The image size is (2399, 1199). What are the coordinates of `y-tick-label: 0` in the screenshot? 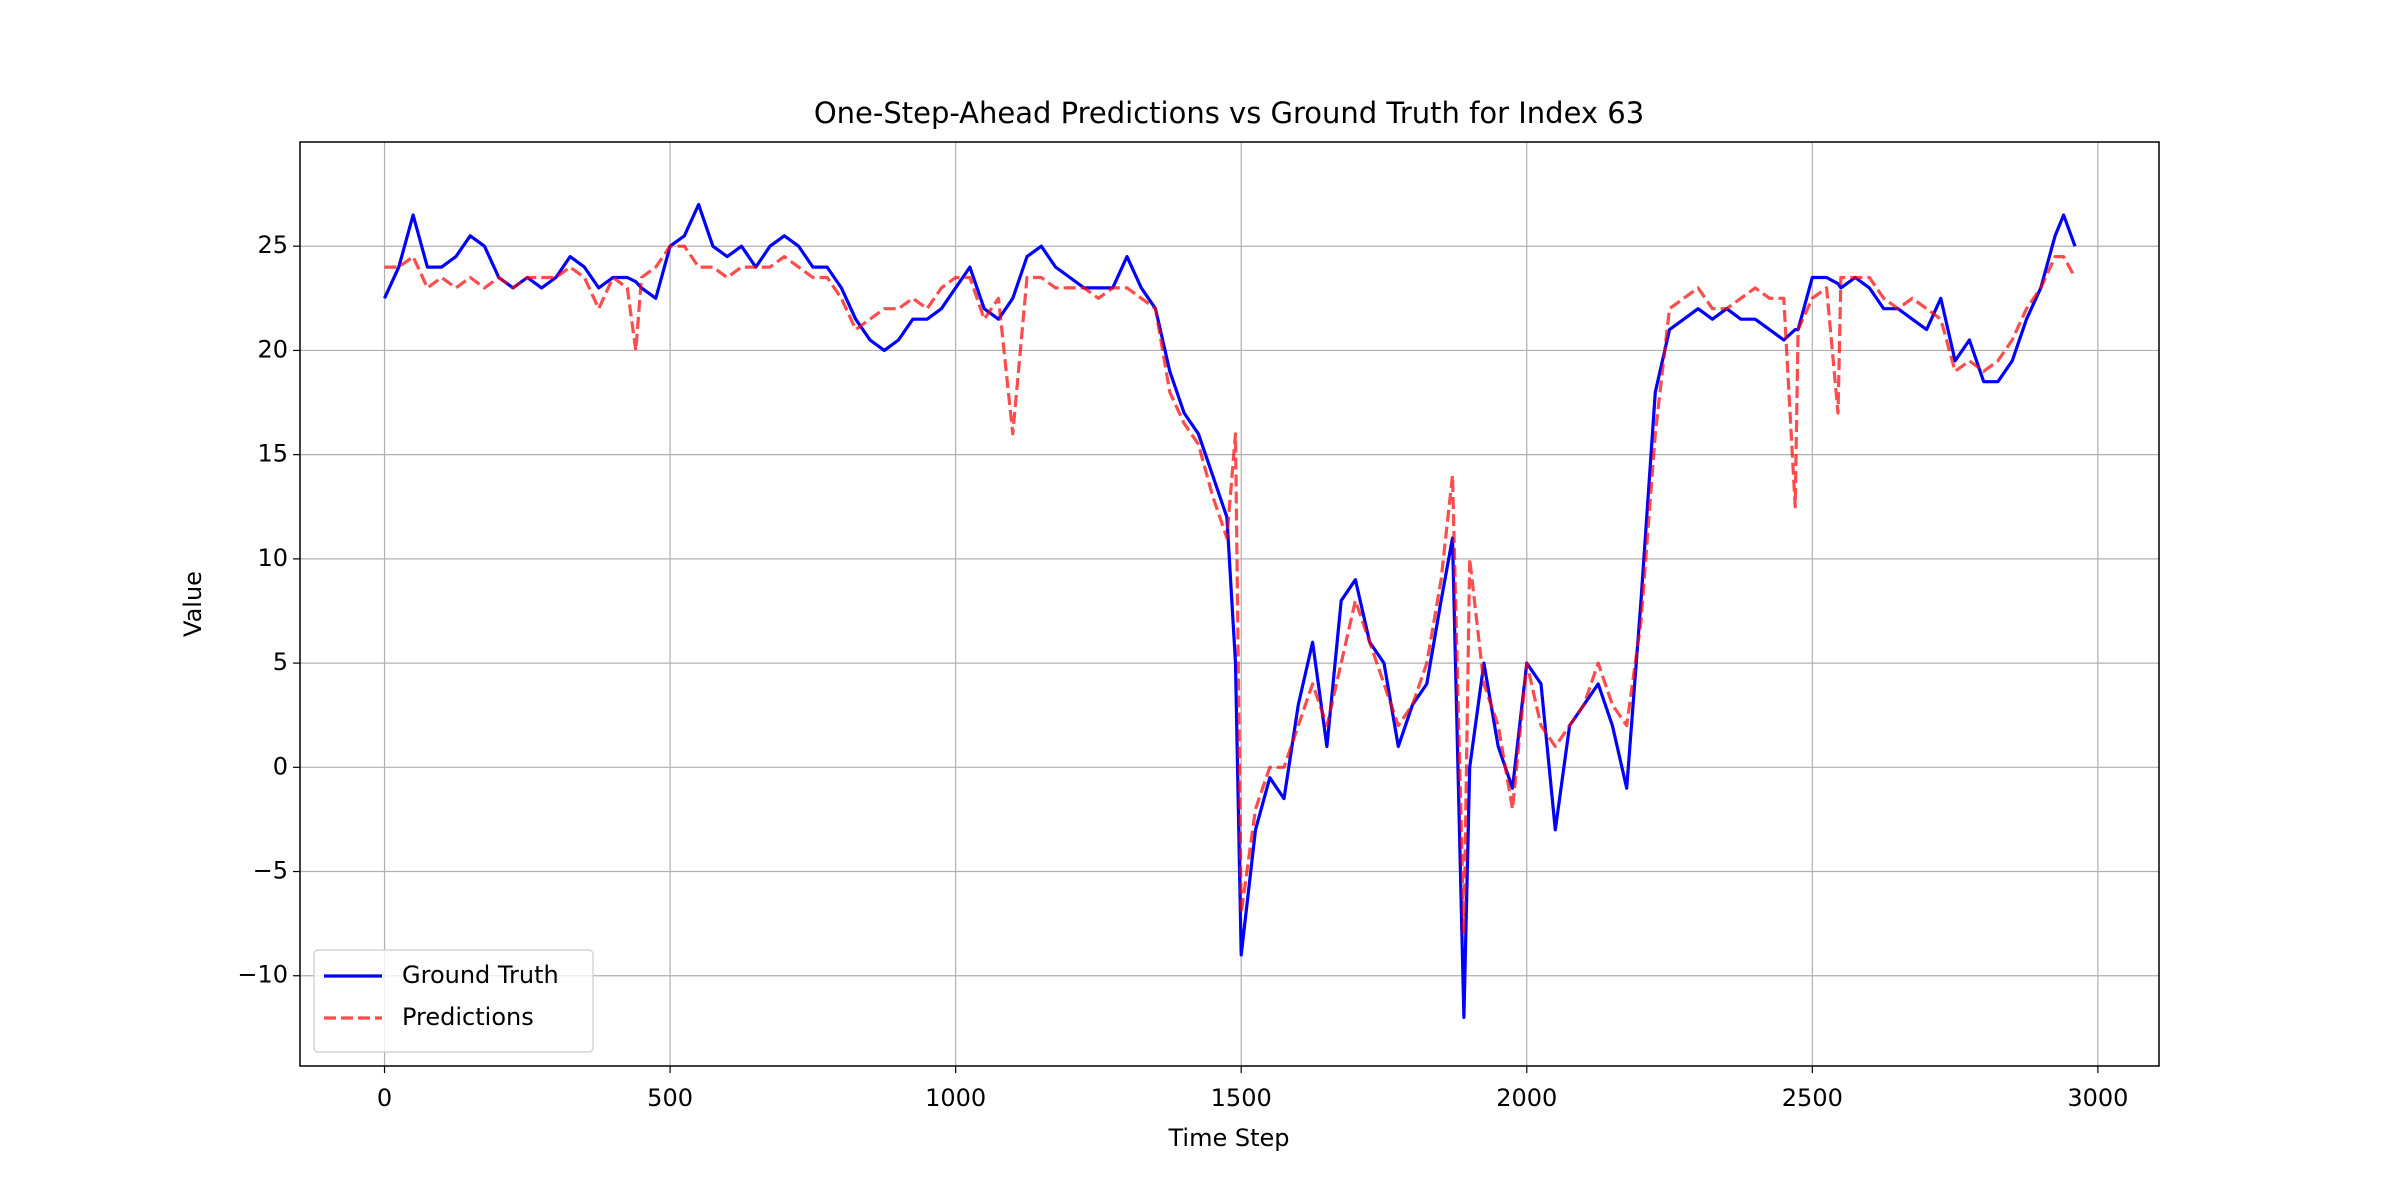 It's located at (280, 766).